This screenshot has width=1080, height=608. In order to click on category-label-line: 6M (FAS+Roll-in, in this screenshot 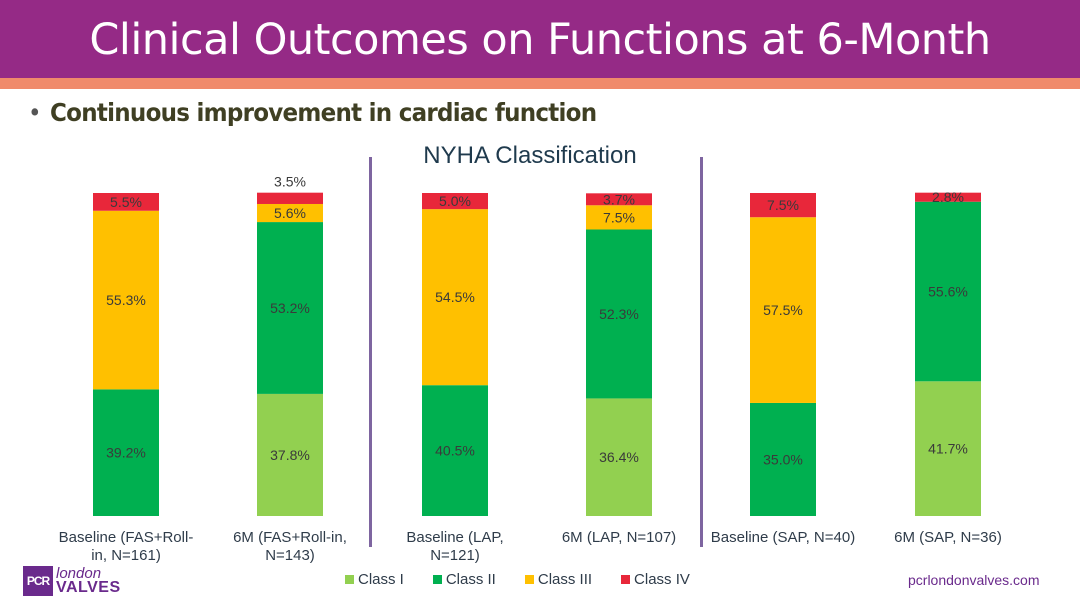, I will do `click(290, 537)`.